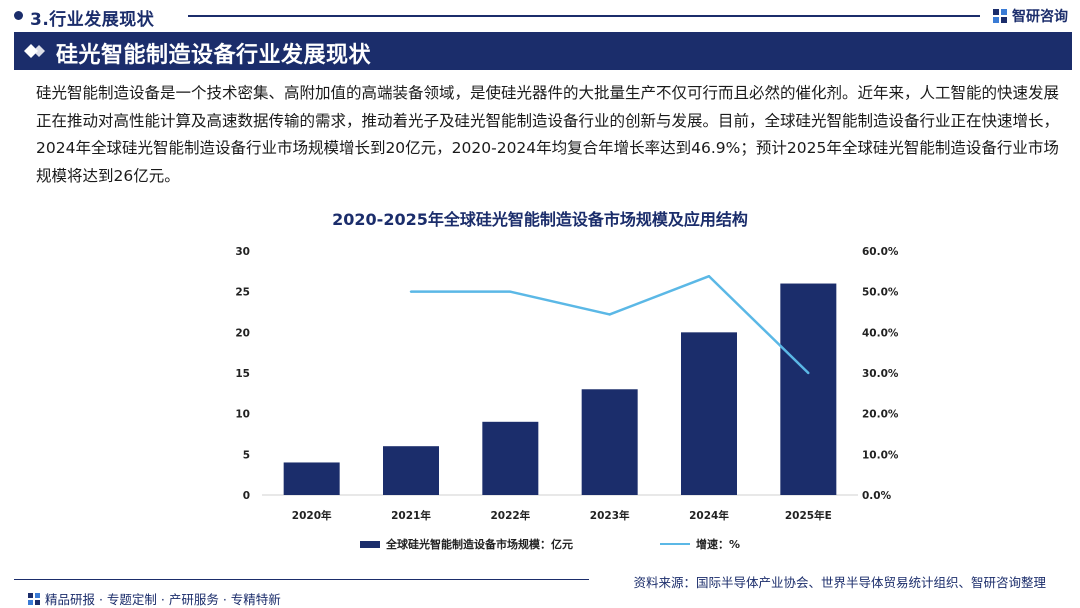 The image size is (1080, 608). What do you see at coordinates (880, 455) in the screenshot?
I see `y-right-tick-label: 10.0%` at bounding box center [880, 455].